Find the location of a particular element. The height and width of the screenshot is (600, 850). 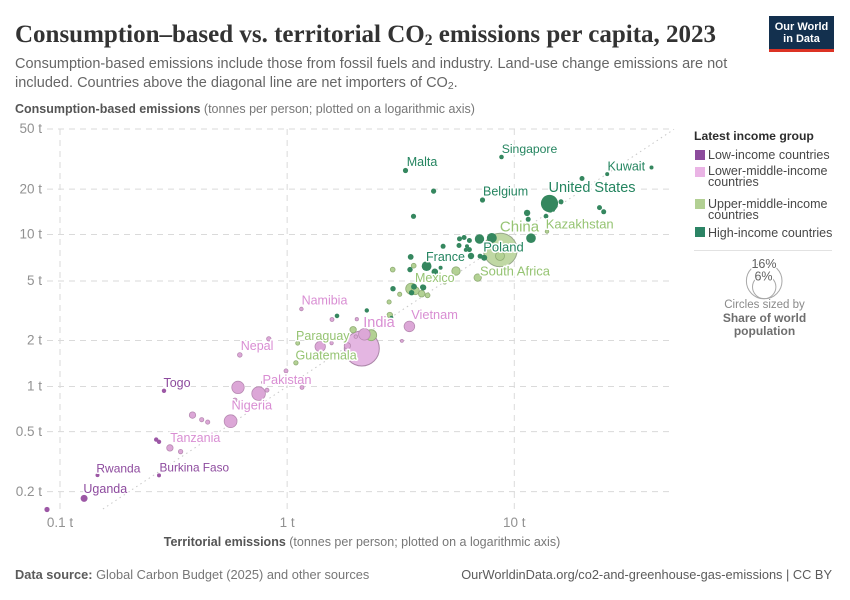

svg-text: Kuwait is located at coordinates (627, 167).